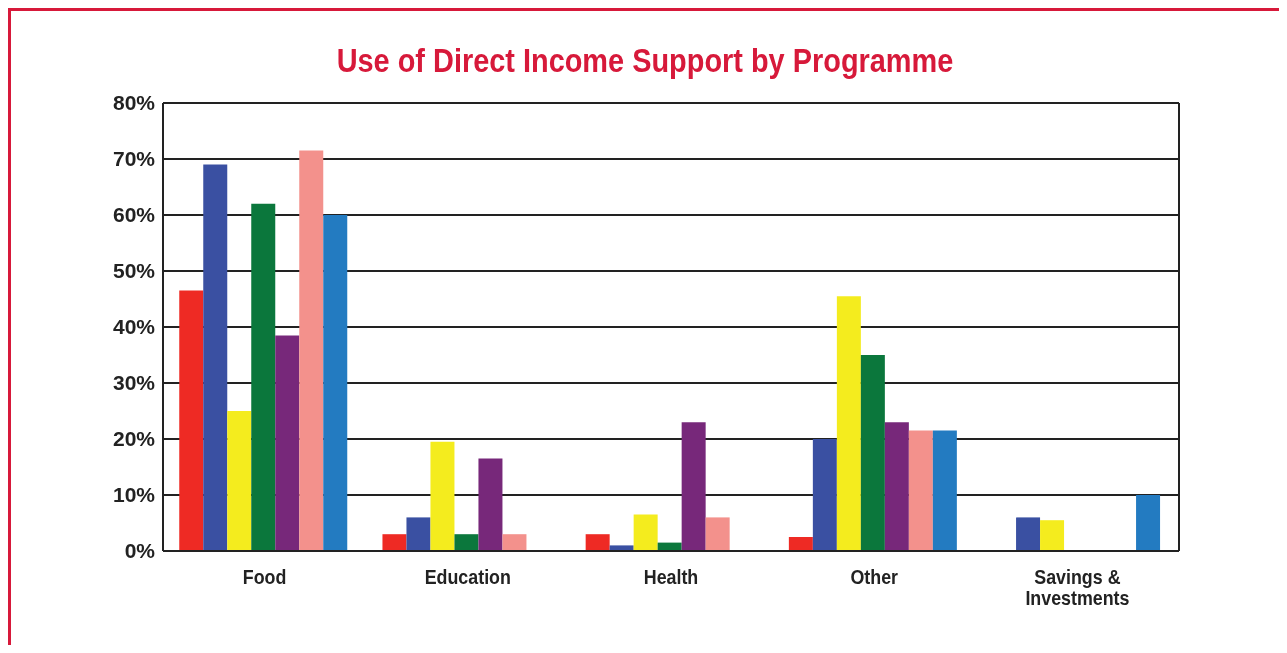  What do you see at coordinates (264, 576) in the screenshot?
I see `x-tick-label: Food` at bounding box center [264, 576].